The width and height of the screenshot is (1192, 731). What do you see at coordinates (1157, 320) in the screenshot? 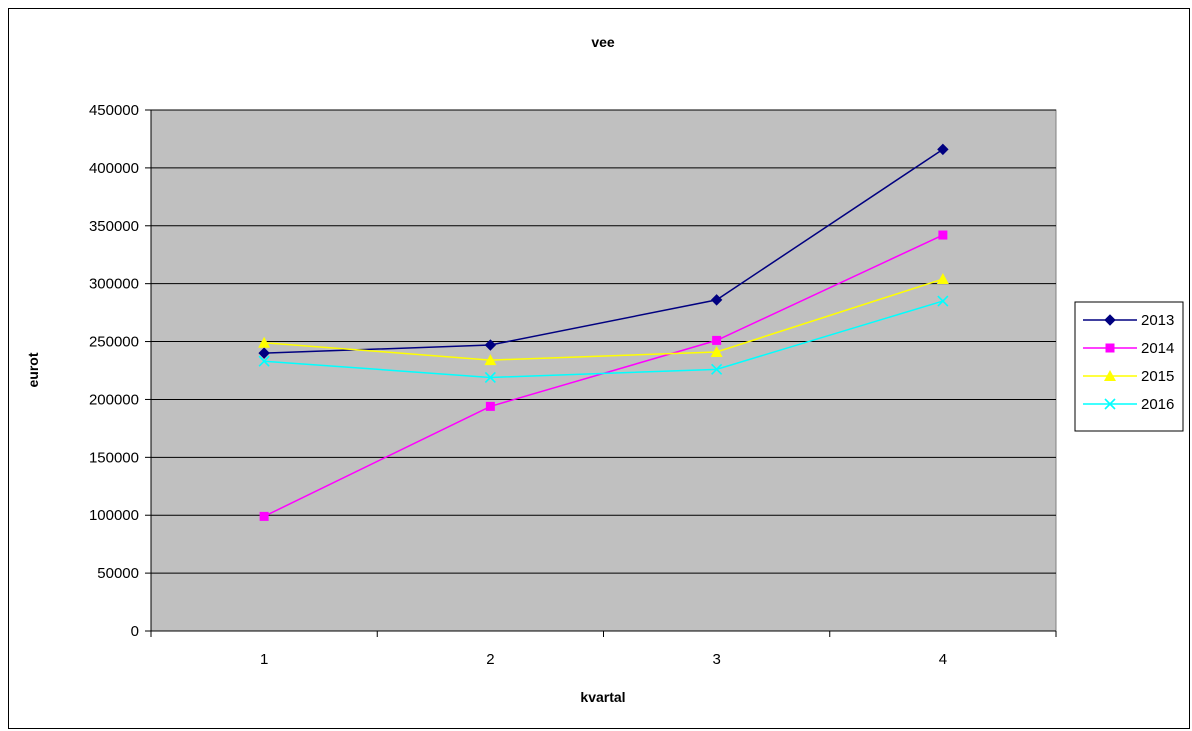
I see `legend-label: 2013` at bounding box center [1157, 320].